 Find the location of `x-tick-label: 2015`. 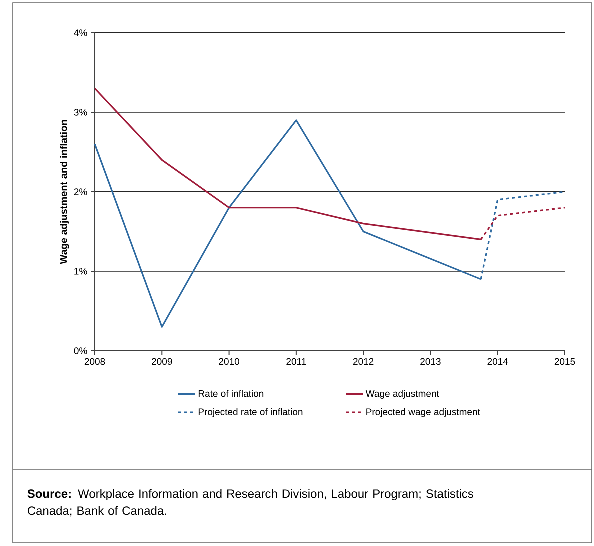

x-tick-label: 2015 is located at coordinates (565, 362).